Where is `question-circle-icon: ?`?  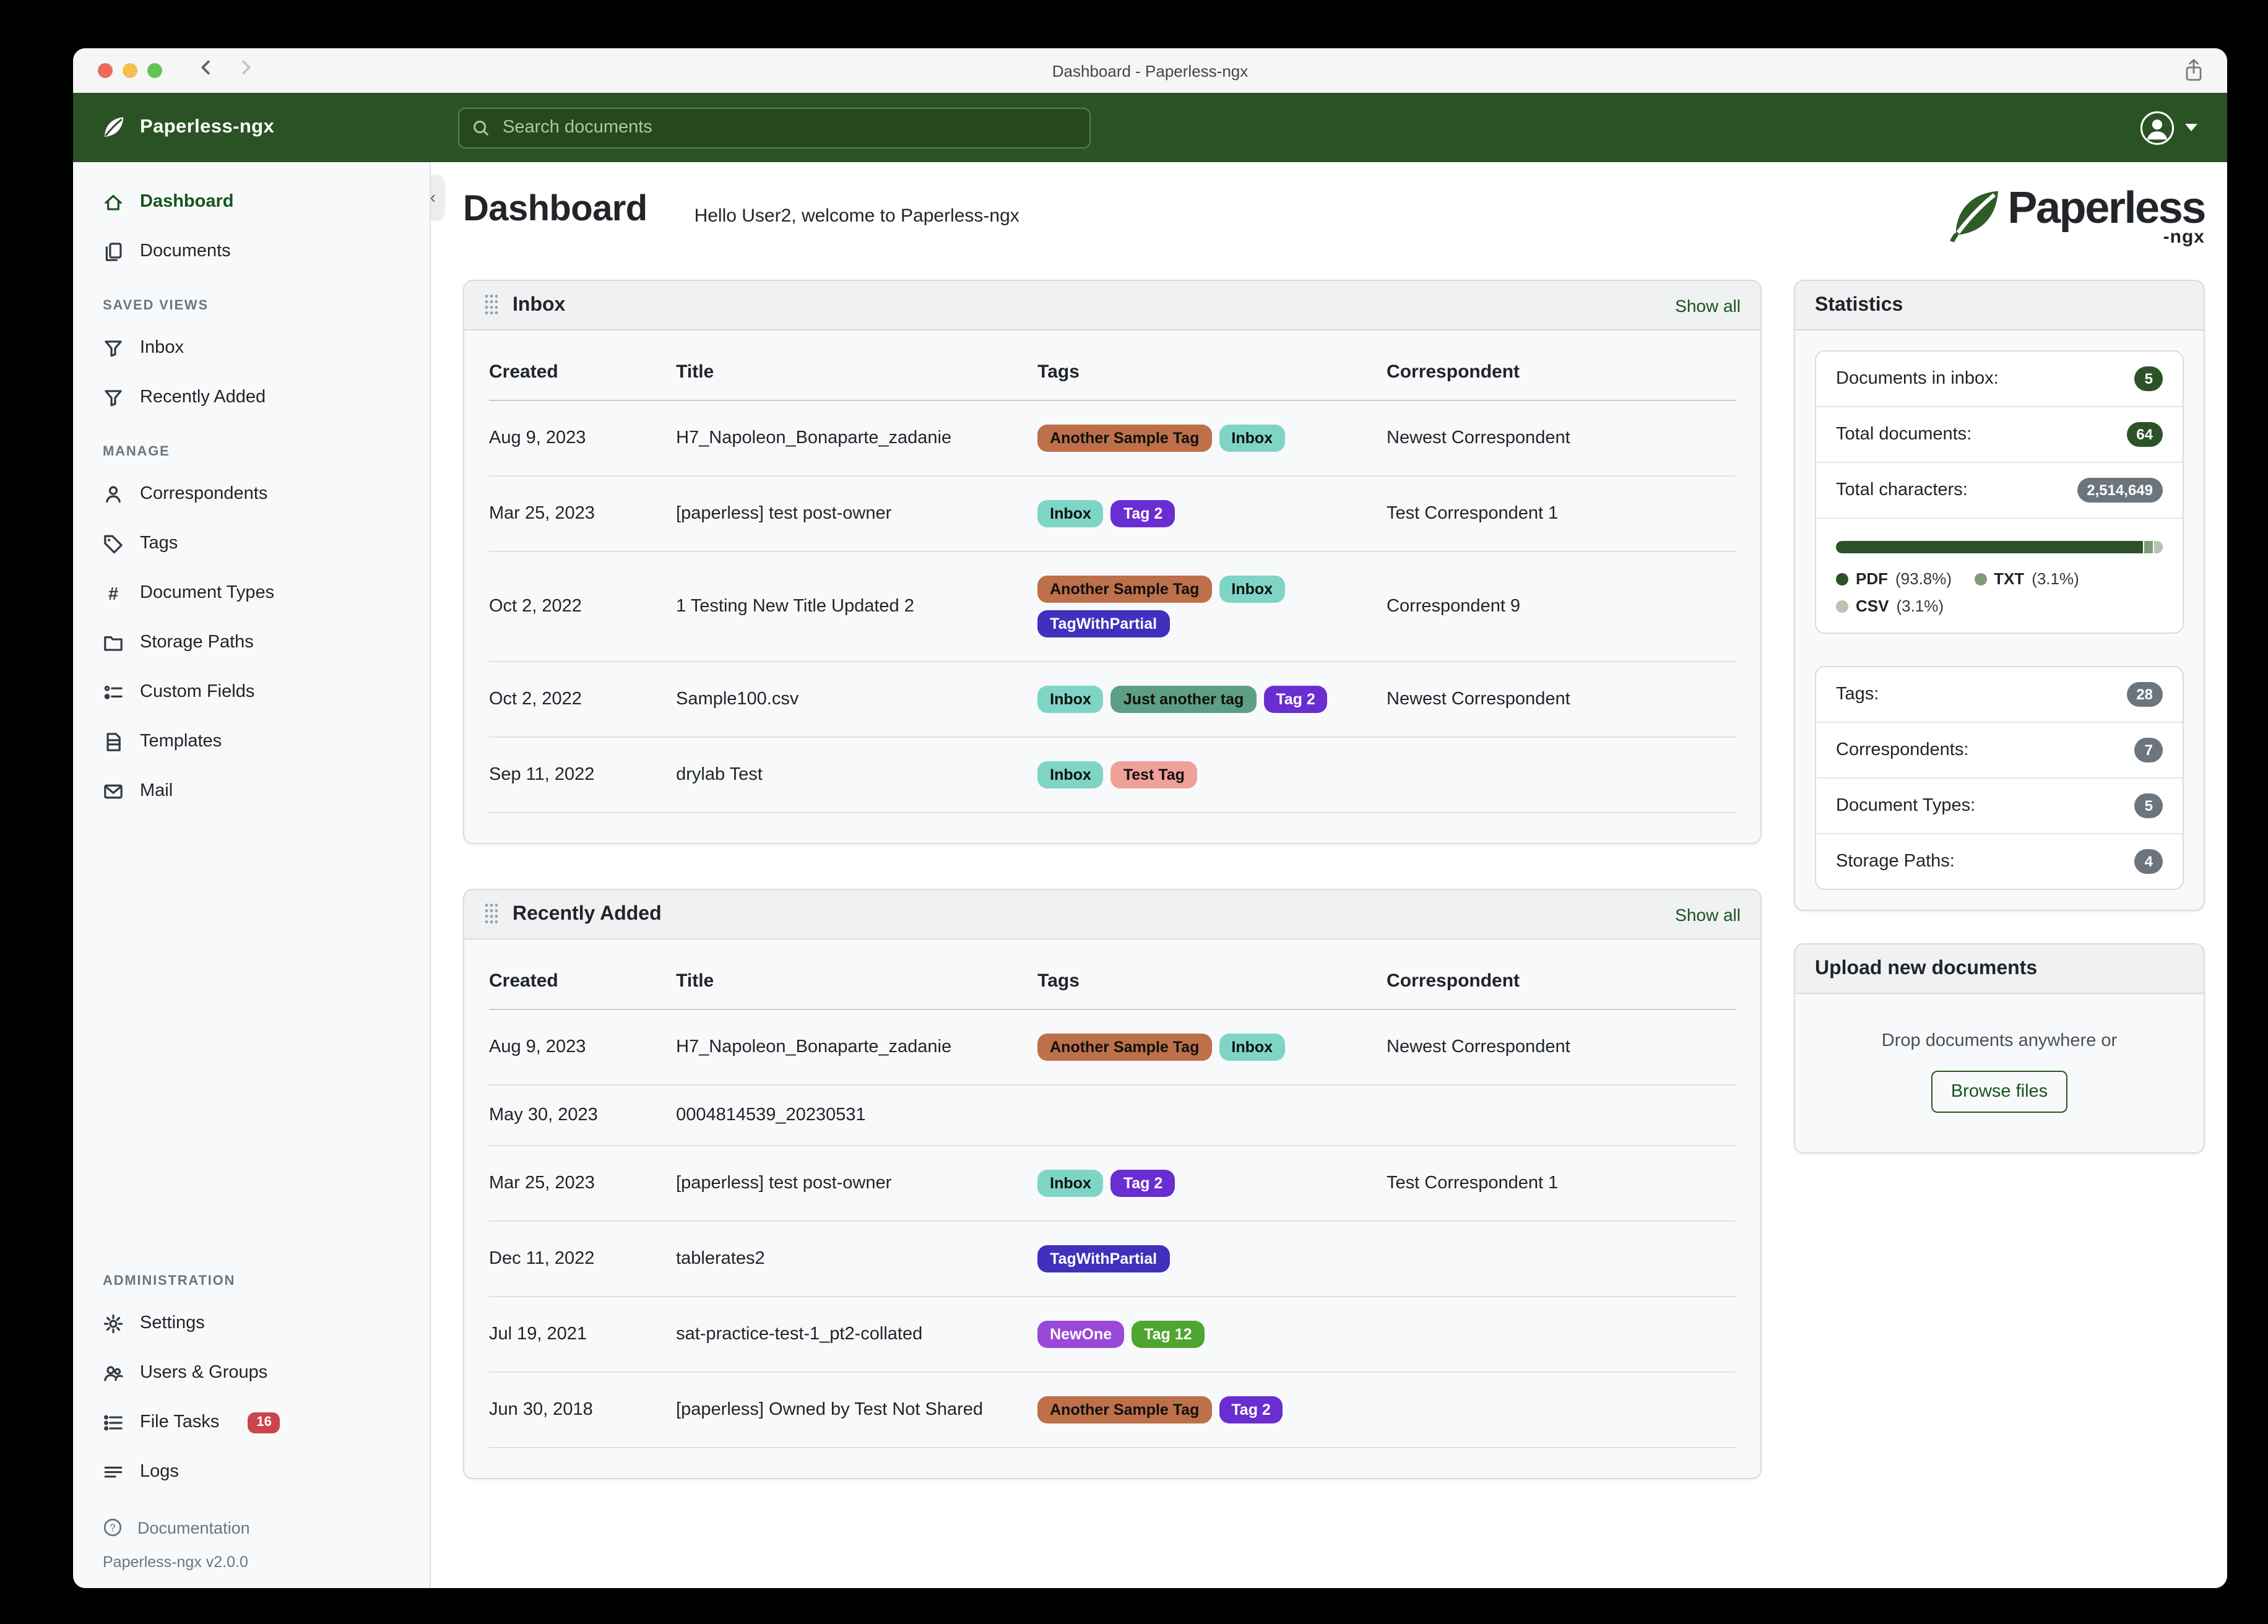
question-circle-icon: ? is located at coordinates (113, 1527).